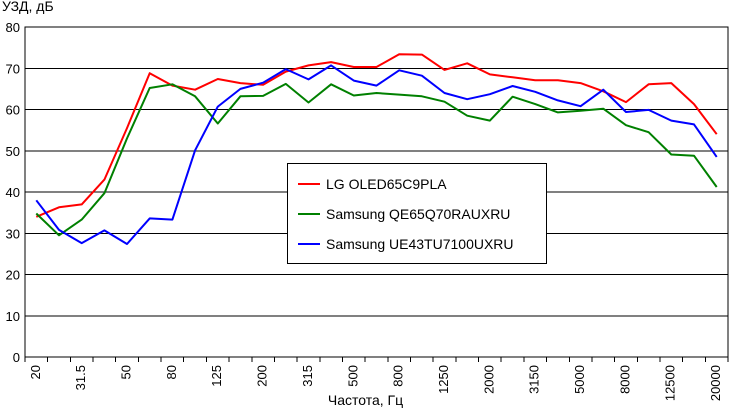  I want to click on y-tick-label: 60, so click(13, 110).